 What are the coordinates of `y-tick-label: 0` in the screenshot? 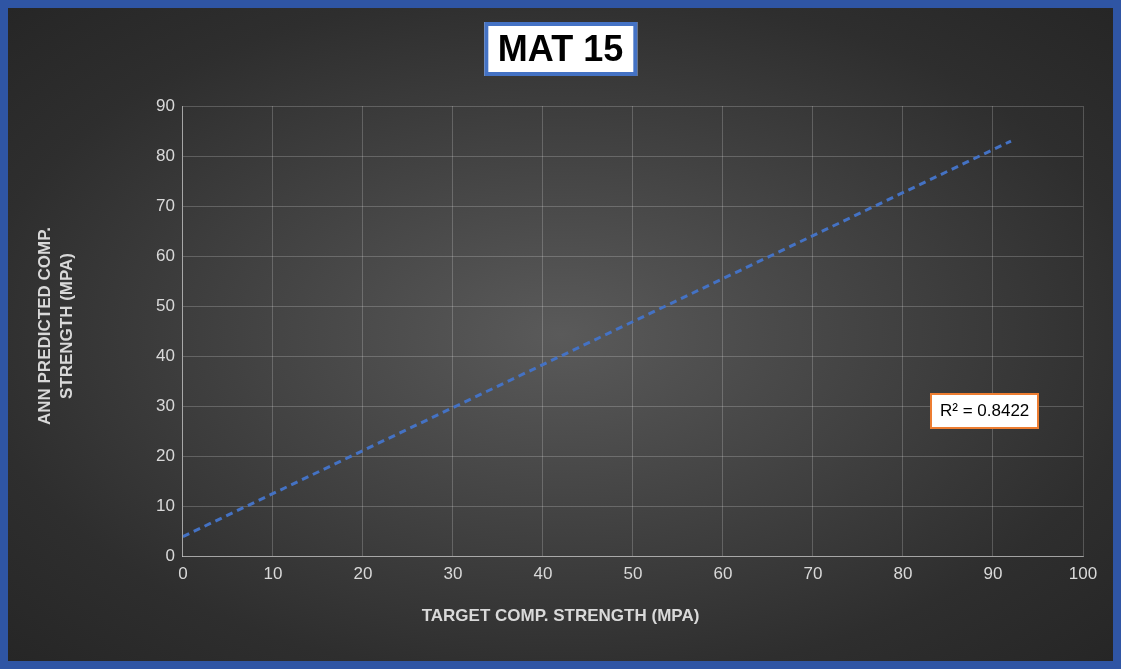 It's located at (170, 556).